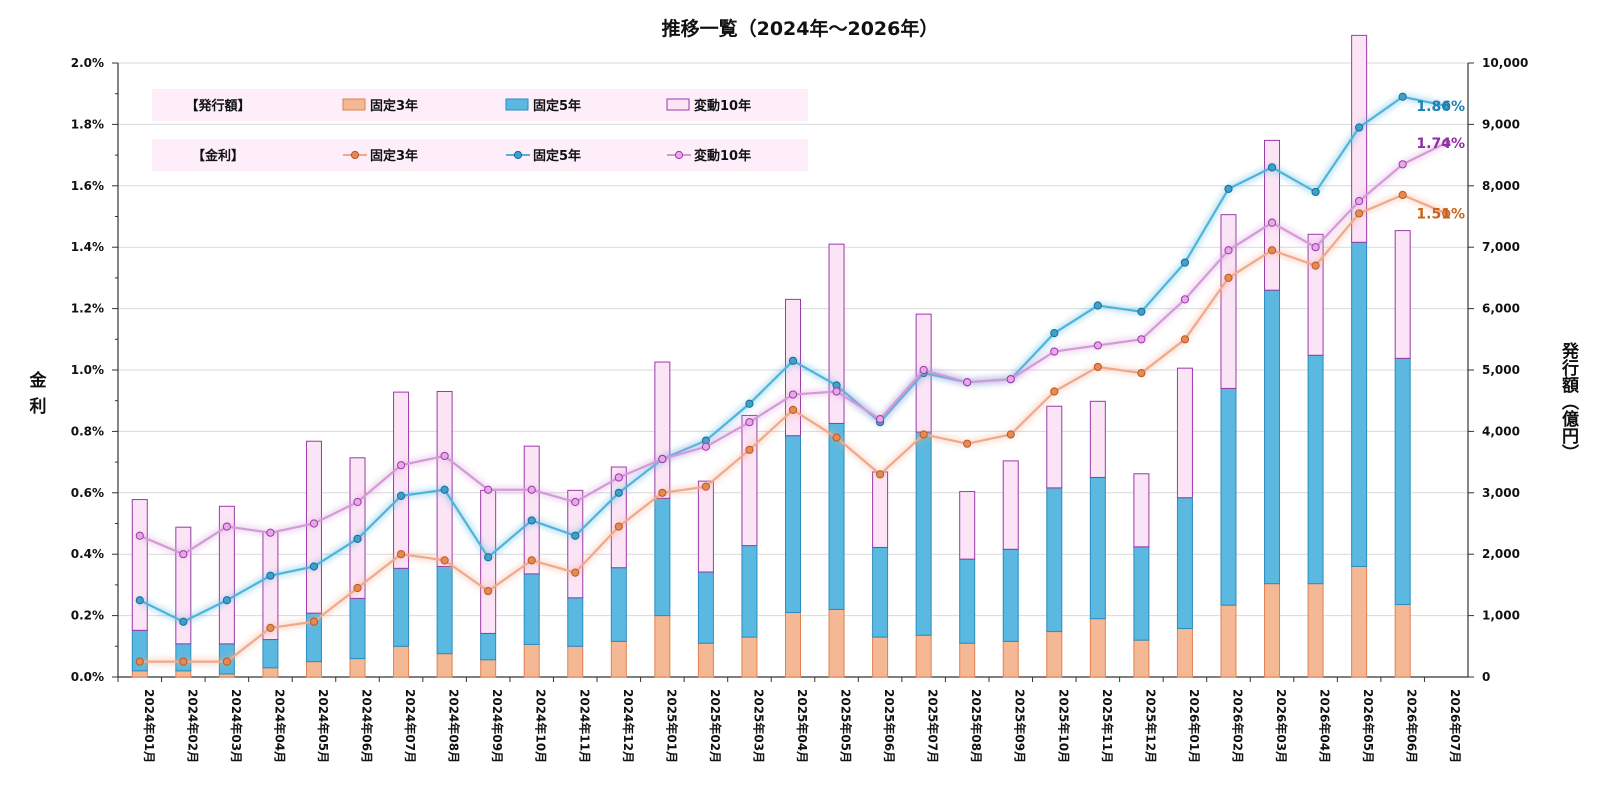 This screenshot has width=1600, height=803. I want to click on legend-issue-group-label: 【発行額】, so click(217, 106).